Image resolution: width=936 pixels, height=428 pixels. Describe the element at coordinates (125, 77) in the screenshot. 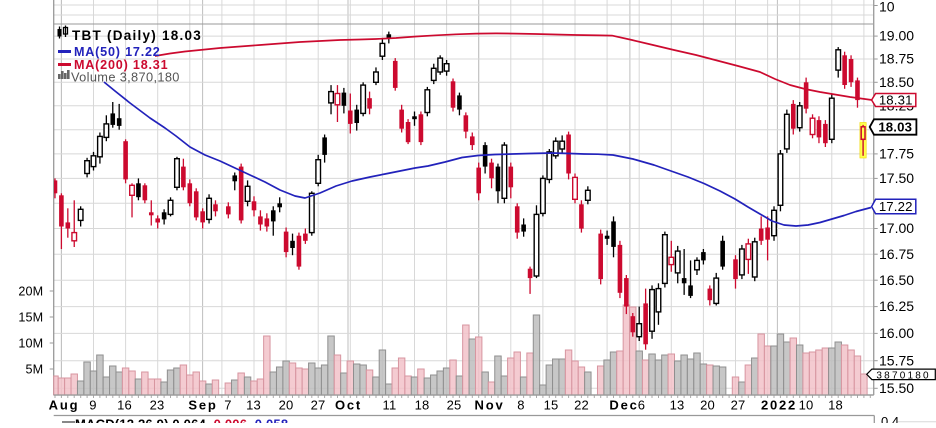

I see `svg-text: Volume 3,870,180` at that location.